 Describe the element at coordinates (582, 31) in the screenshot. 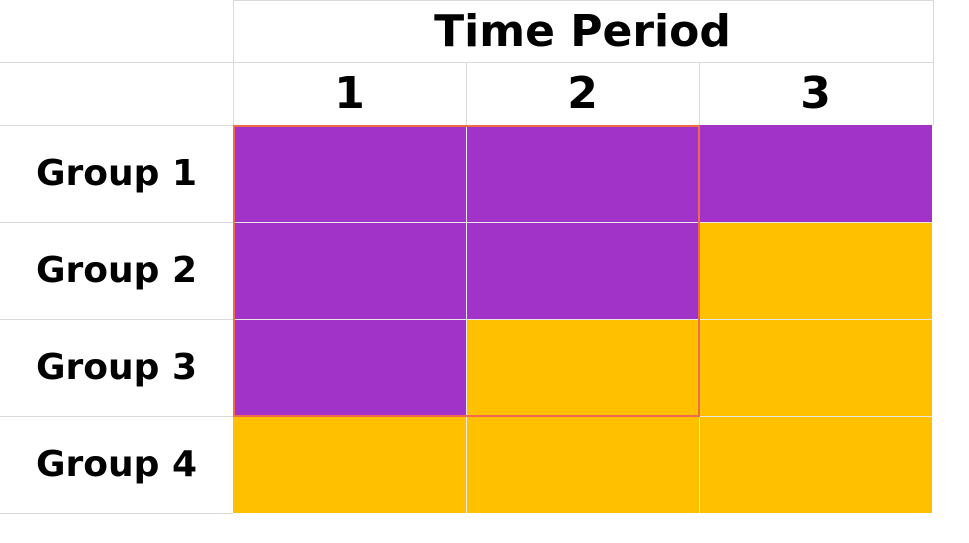

I see `time-period-title: Time Period` at that location.